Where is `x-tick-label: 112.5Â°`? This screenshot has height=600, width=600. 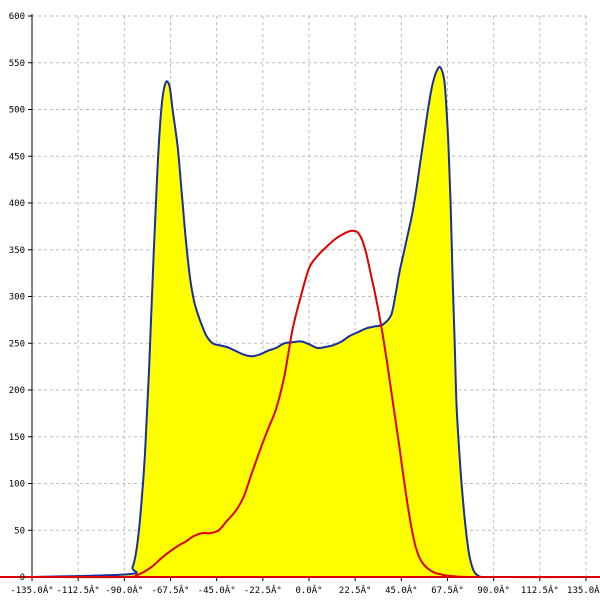
x-tick-label: 112.5Â° is located at coordinates (540, 590).